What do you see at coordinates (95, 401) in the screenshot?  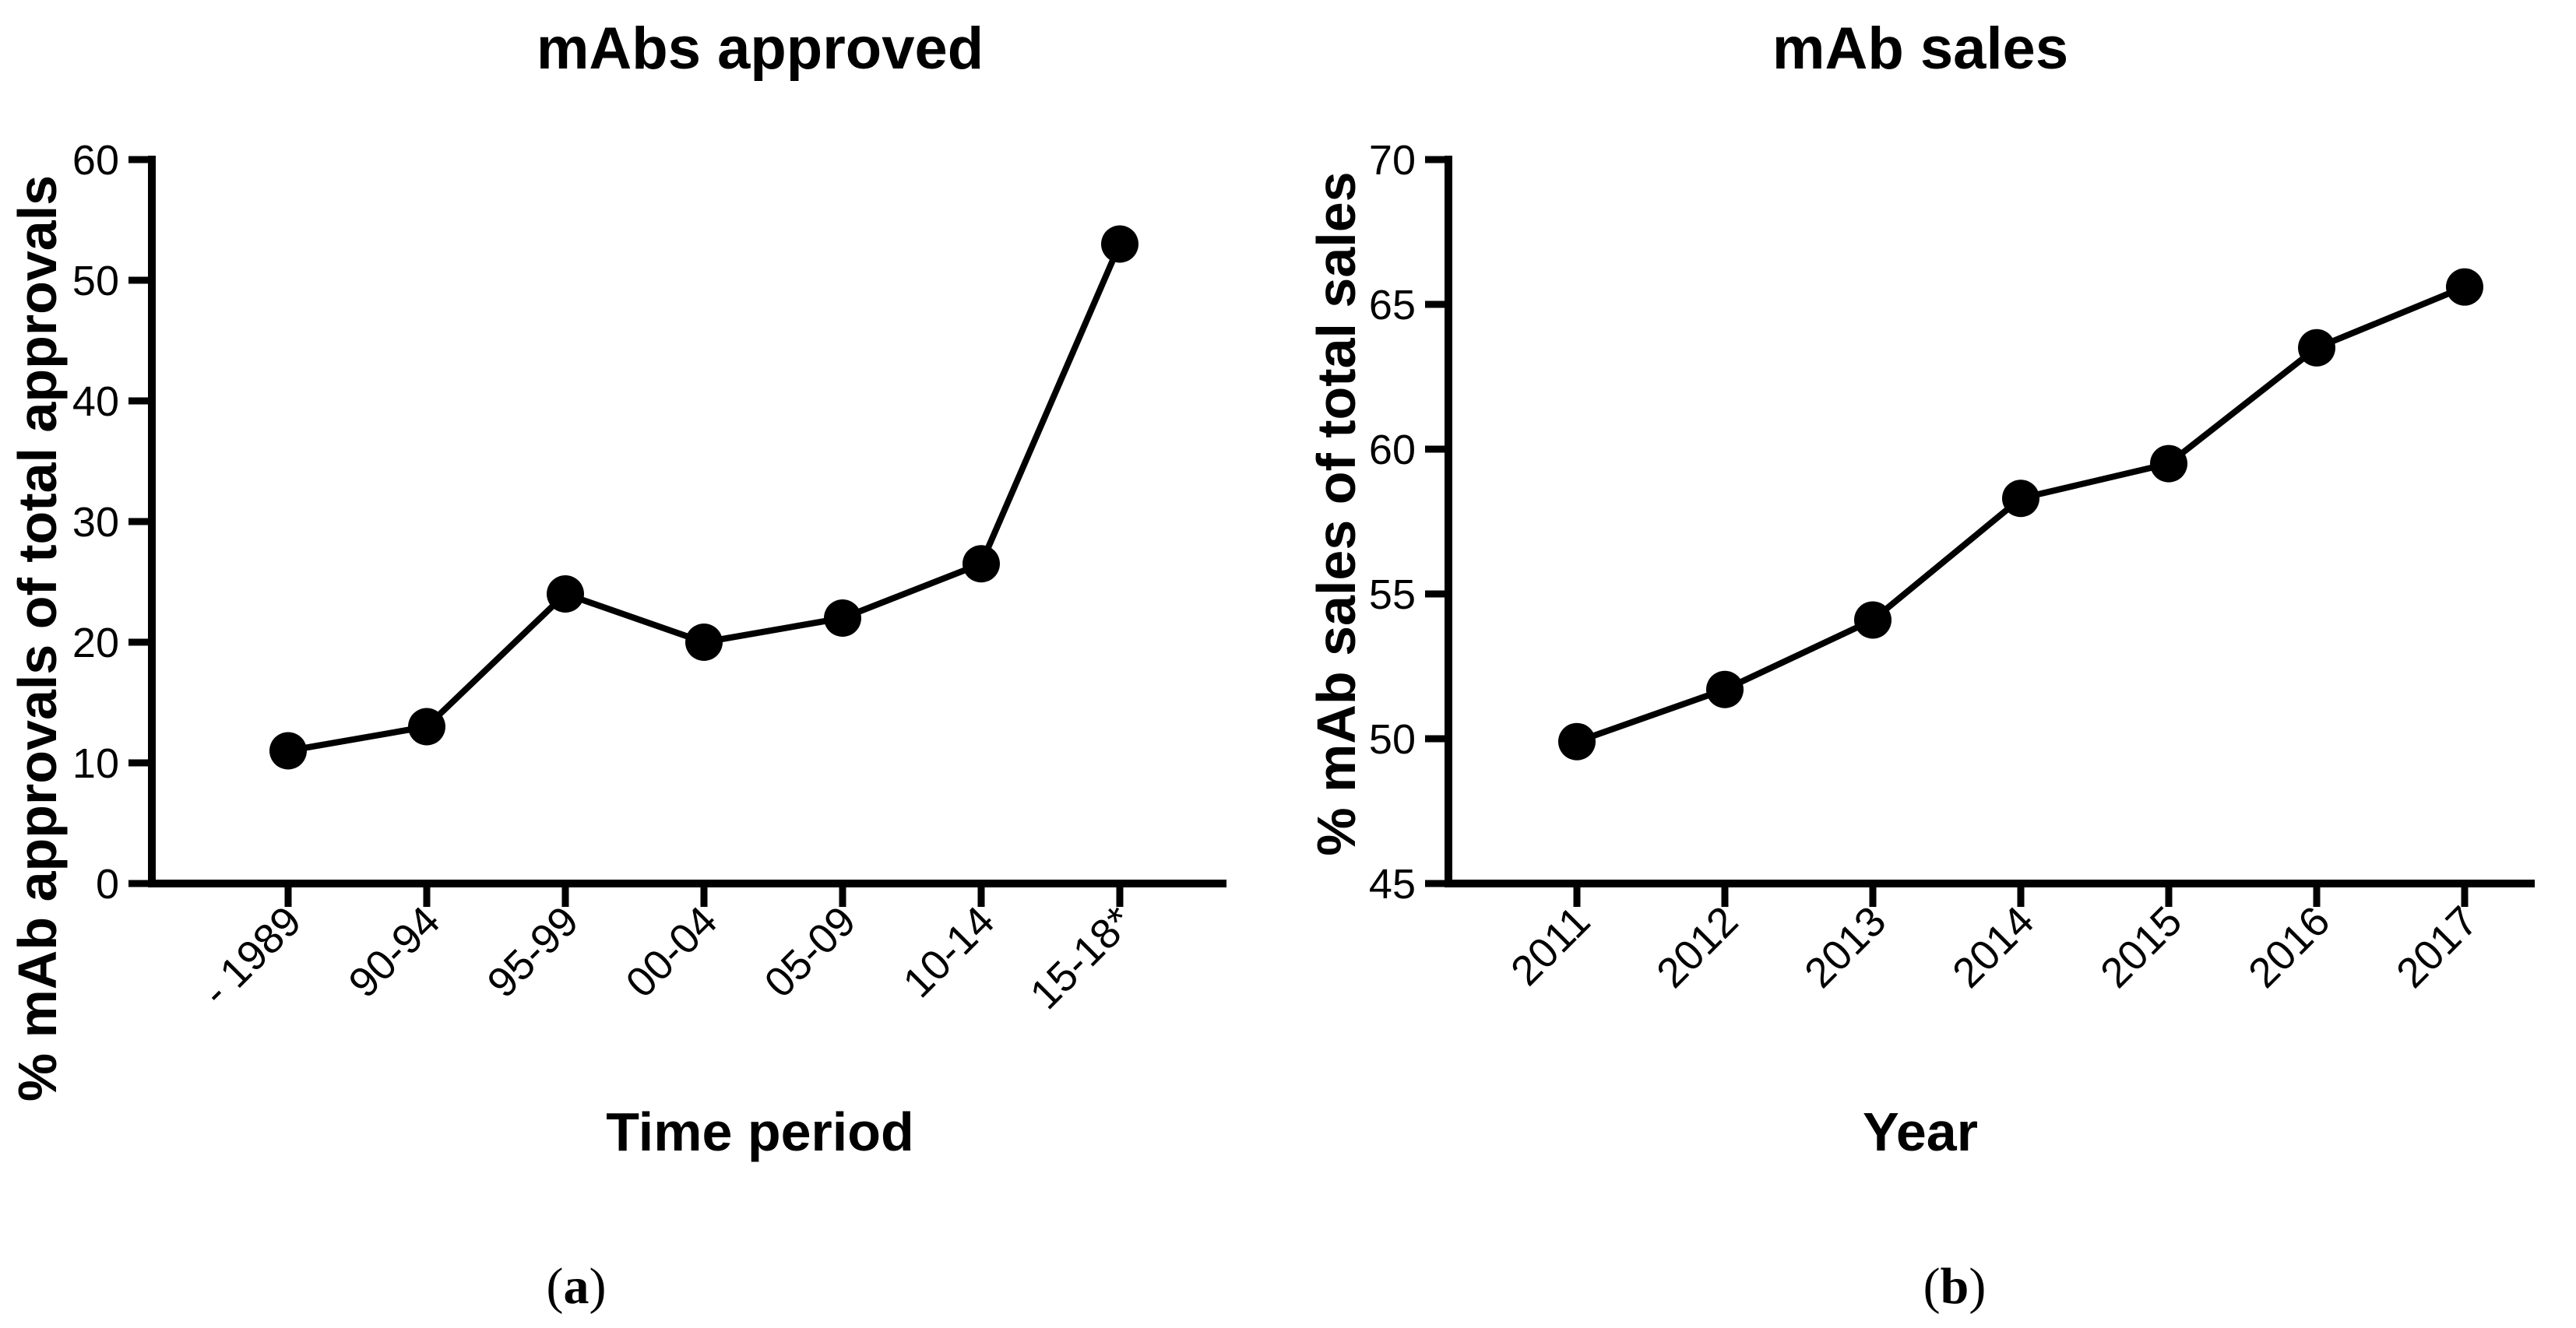 I see `chart-a-y-tick-label: 40` at bounding box center [95, 401].